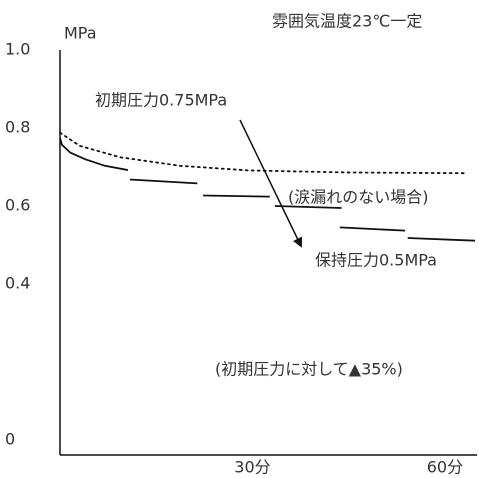  What do you see at coordinates (161, 100) in the screenshot?
I see `annotation: 初期圧力0.75MPa` at bounding box center [161, 100].